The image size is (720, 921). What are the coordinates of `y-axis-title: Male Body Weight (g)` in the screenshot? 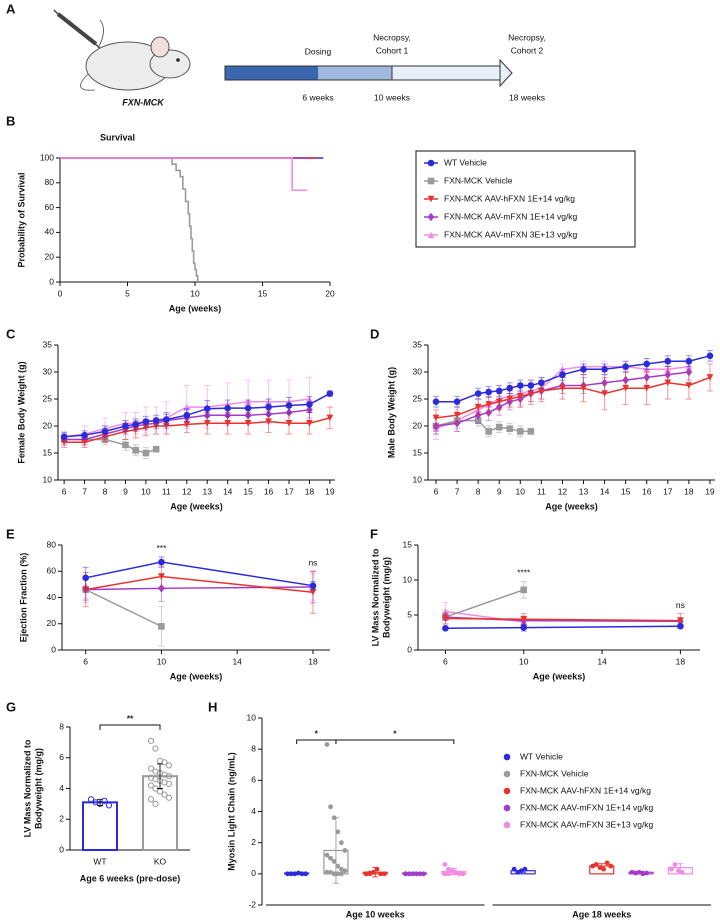 It's located at (391, 412).